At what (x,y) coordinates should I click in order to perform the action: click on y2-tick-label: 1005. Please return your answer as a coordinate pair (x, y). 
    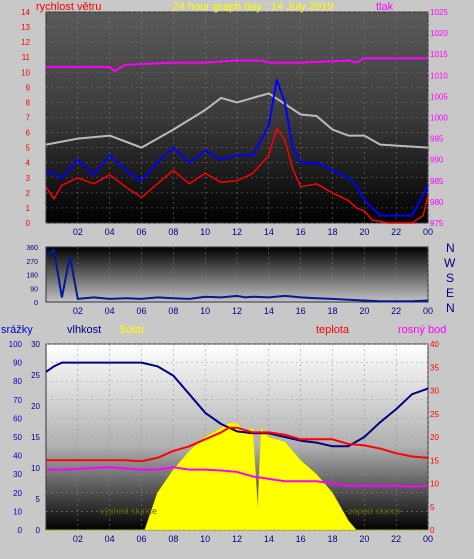
    Looking at the image, I should click on (439, 96).